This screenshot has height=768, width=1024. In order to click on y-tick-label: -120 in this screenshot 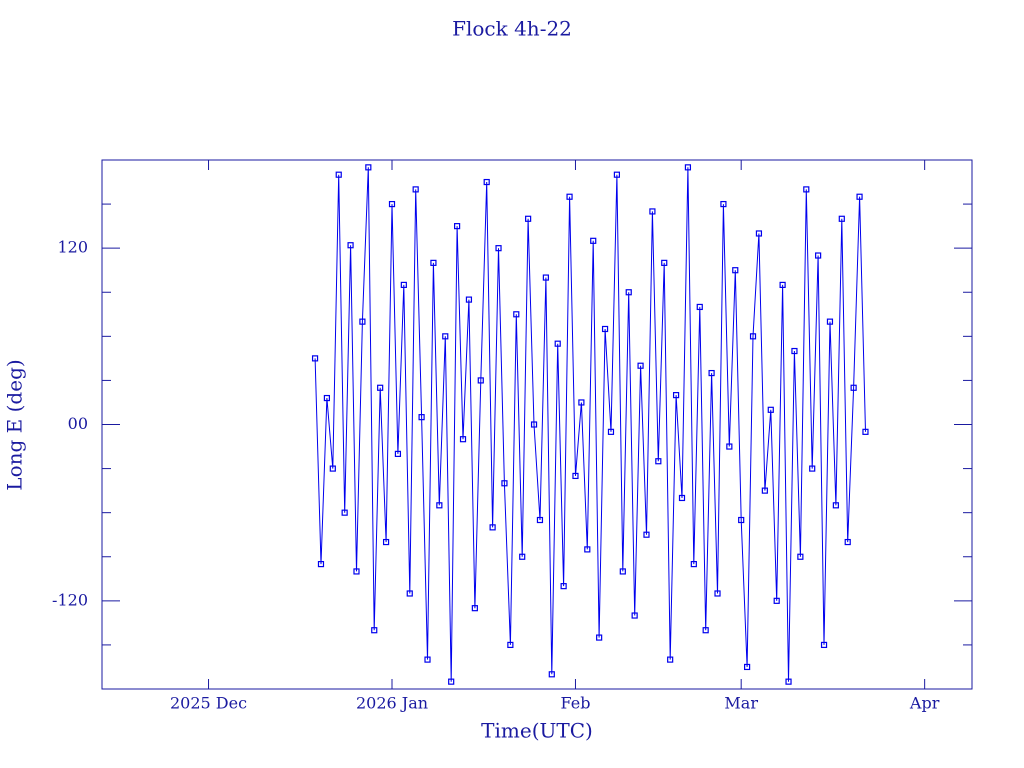, I will do `click(70, 599)`.